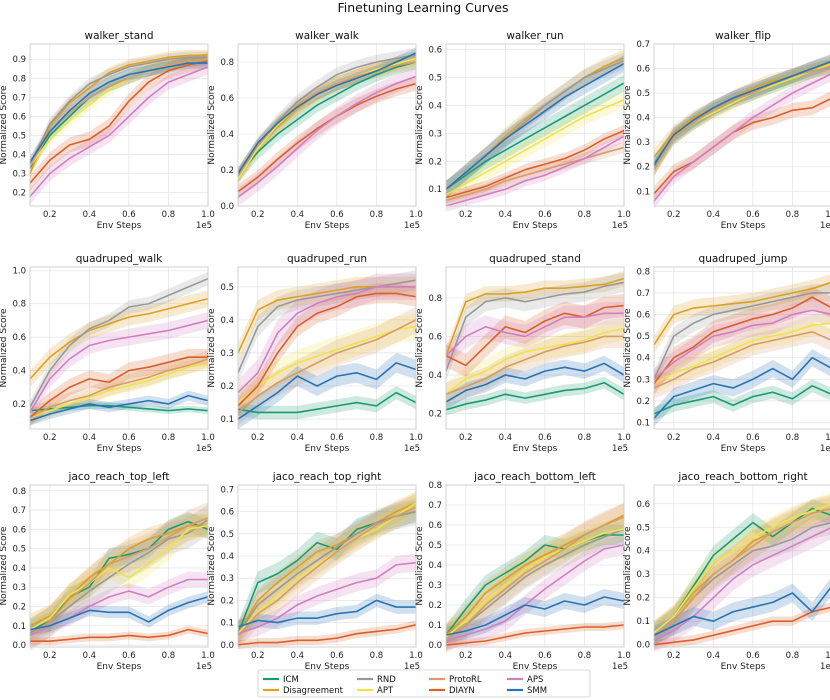  What do you see at coordinates (19, 271) in the screenshot?
I see `y-tick-label: 1.0` at bounding box center [19, 271].